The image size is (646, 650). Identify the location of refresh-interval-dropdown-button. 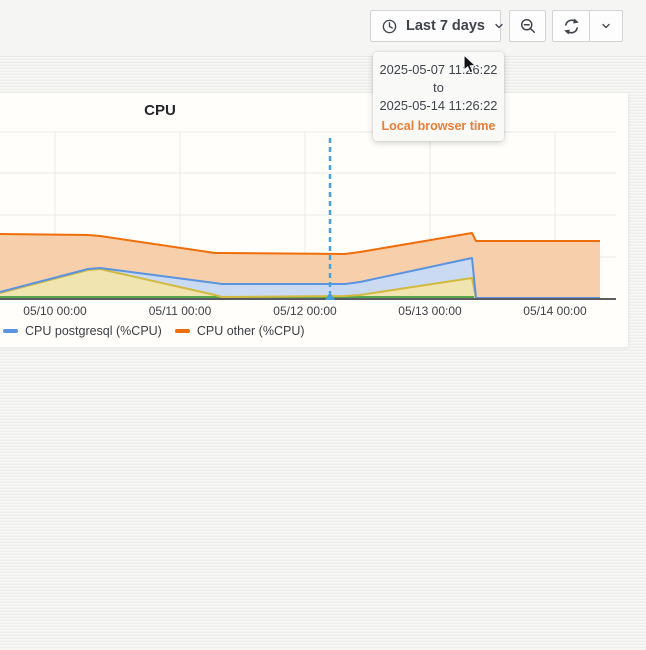
(606, 26).